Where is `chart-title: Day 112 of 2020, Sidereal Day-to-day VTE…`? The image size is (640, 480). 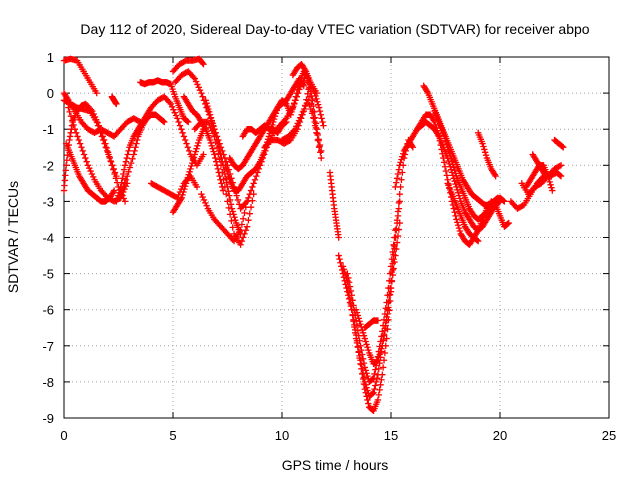 chart-title: Day 112 of 2020, Sidereal Day-to-day VTE… is located at coordinates (334, 29).